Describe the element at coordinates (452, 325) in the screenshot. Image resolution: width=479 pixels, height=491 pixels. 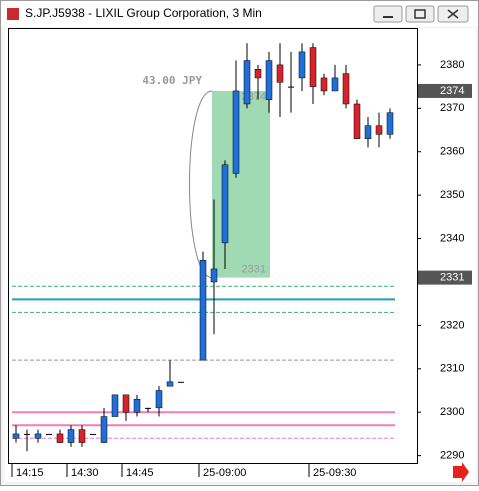
I see `y-tick-label: 2320` at that location.